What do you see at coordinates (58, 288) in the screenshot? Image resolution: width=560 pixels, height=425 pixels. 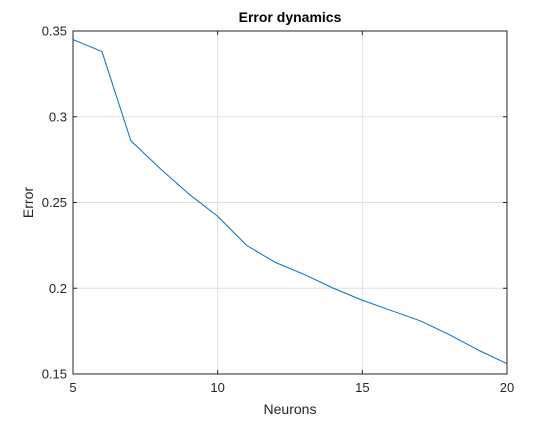 I see `y-tick-label: 0.2` at bounding box center [58, 288].